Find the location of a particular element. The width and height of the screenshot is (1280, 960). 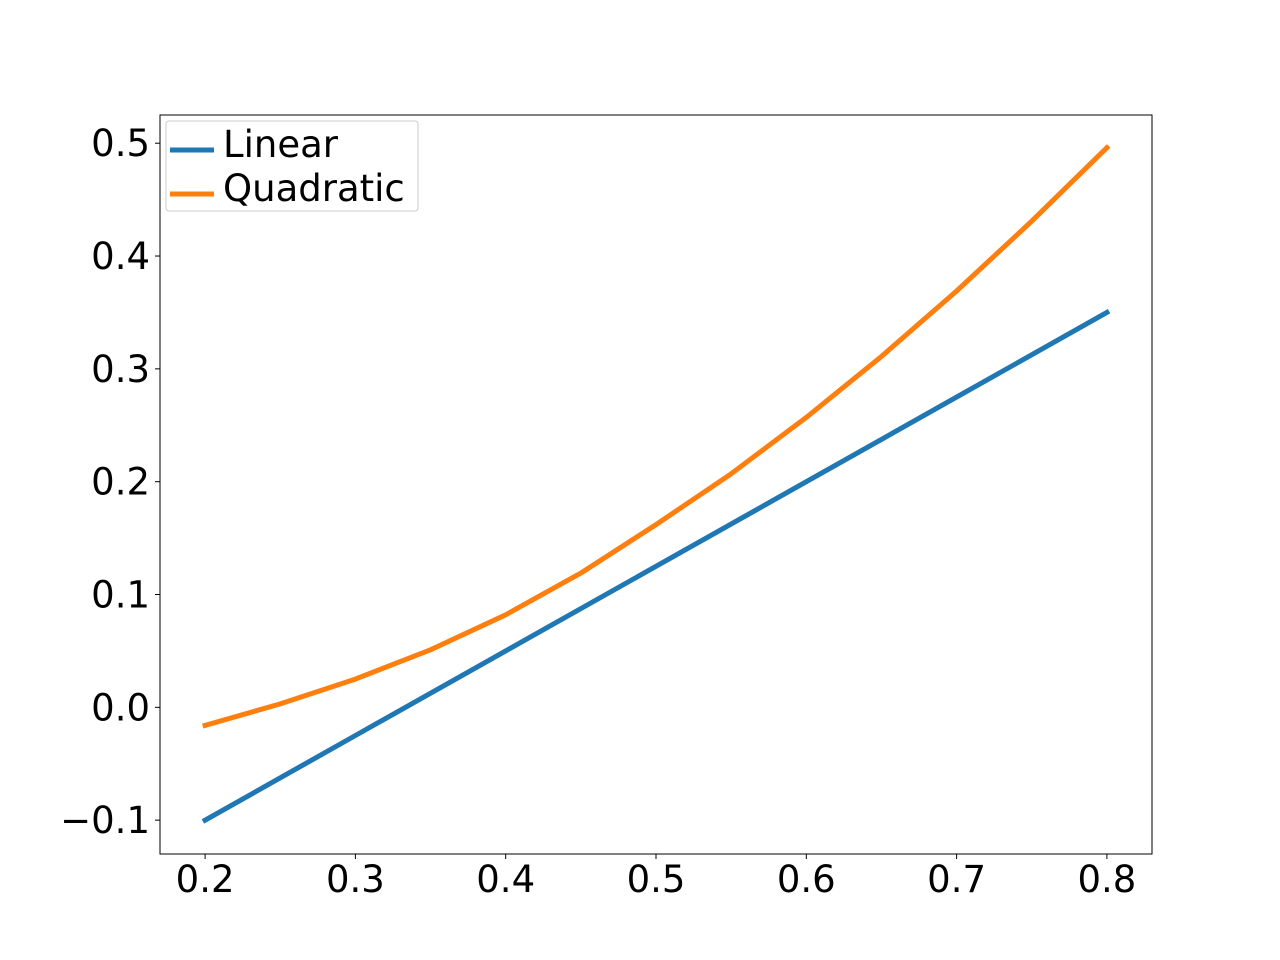

x-tick-label: 0.8 is located at coordinates (1106, 879).